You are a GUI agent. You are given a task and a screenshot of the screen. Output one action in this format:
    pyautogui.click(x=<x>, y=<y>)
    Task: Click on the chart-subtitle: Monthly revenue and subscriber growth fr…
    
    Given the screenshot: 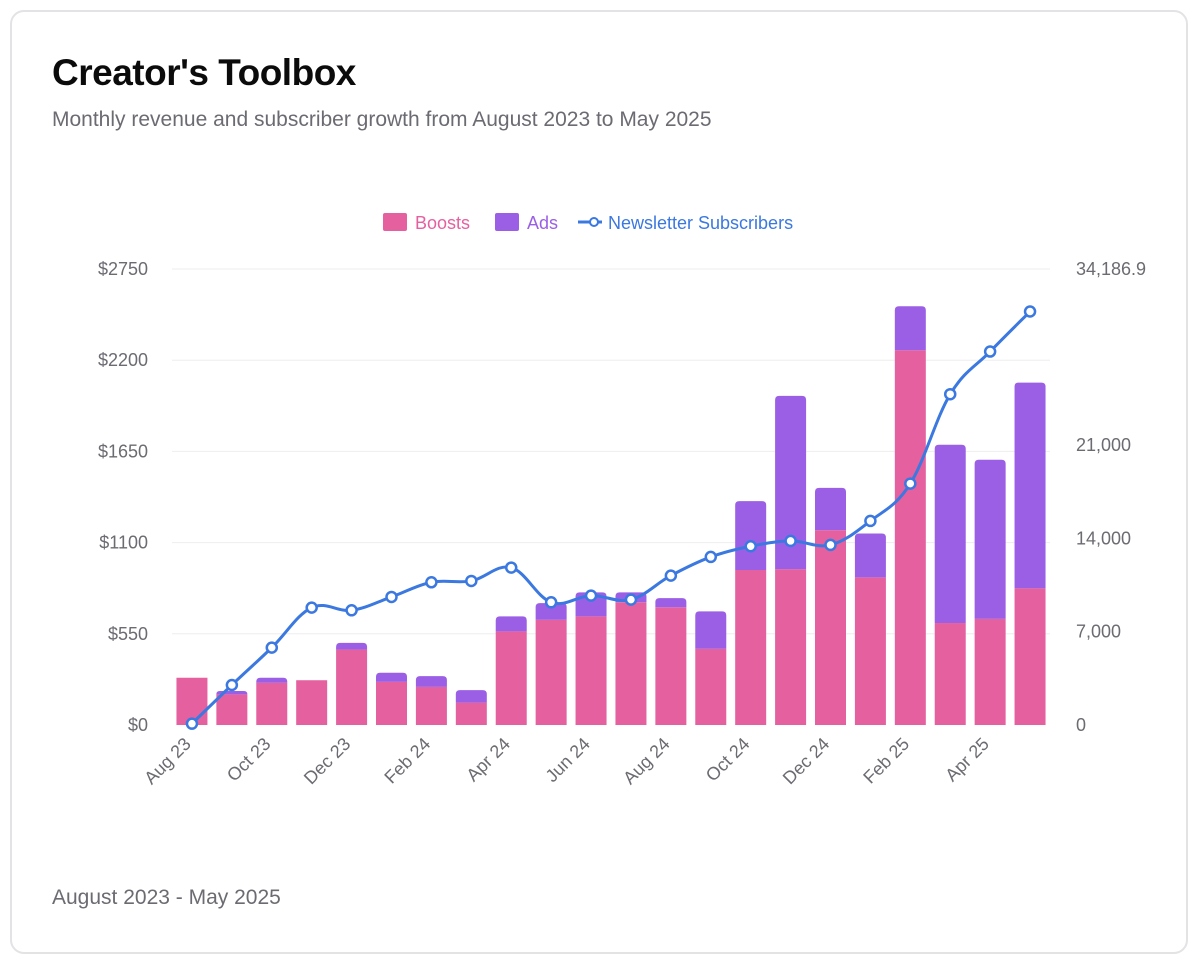 What is the action you would take?
    pyautogui.click(x=382, y=119)
    